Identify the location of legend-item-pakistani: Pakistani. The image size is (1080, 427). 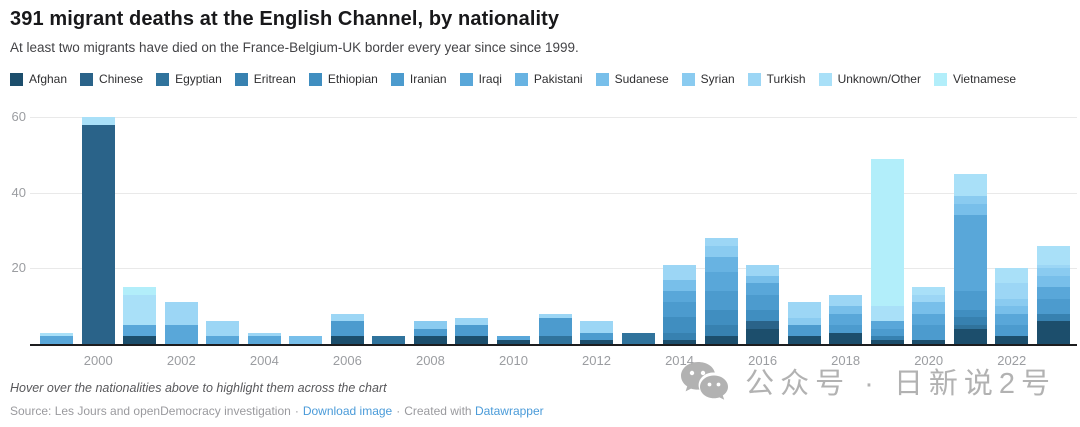
(548, 79).